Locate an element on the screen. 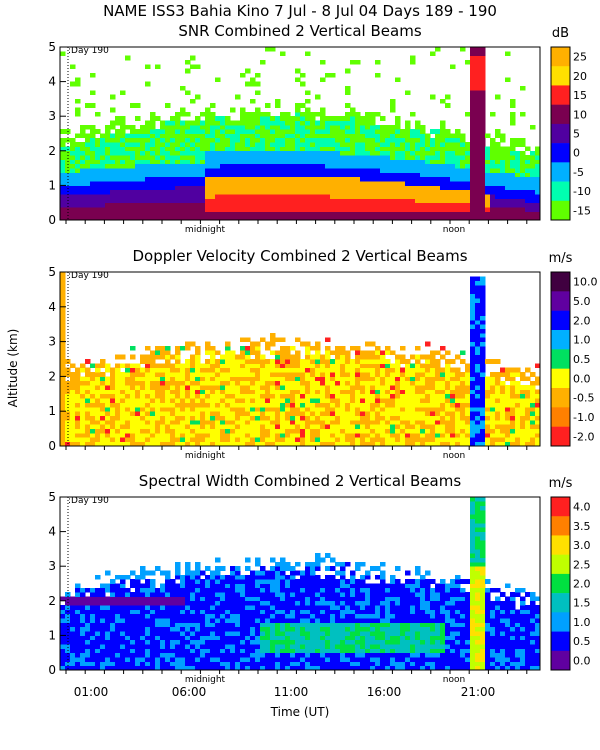 Image resolution: width=600 pixels, height=750 pixels. colorbar-swatch is located at coordinates (560, 436).